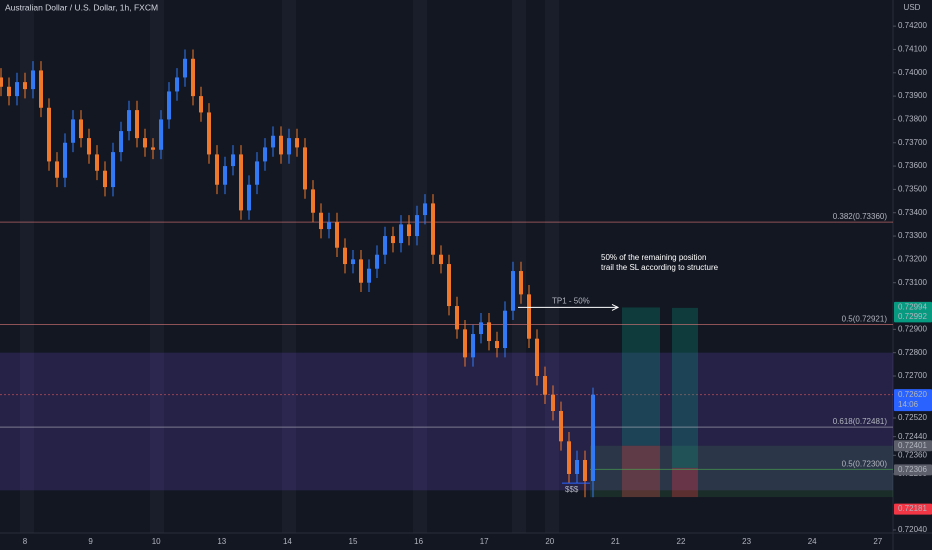 The height and width of the screenshot is (550, 932). What do you see at coordinates (912, 165) in the screenshot?
I see `y-tick-label: 0.73600` at bounding box center [912, 165].